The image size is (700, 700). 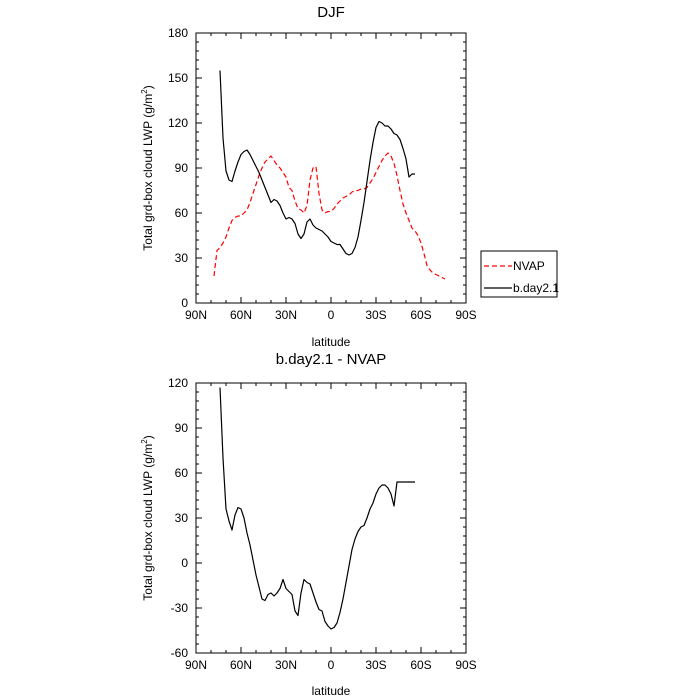 I want to click on difference-y-tick-label: 0, so click(x=184, y=563).